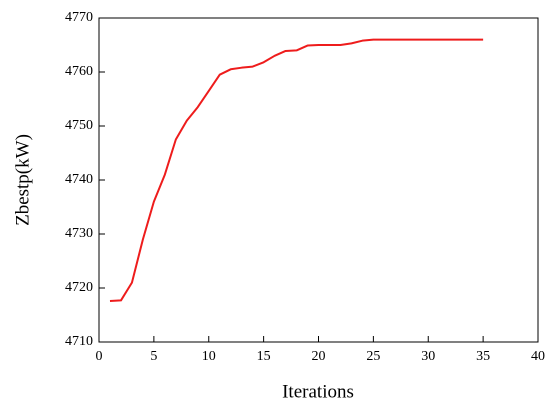 The image size is (550, 410). What do you see at coordinates (79, 341) in the screenshot?
I see `y-tick-label: 4710` at bounding box center [79, 341].